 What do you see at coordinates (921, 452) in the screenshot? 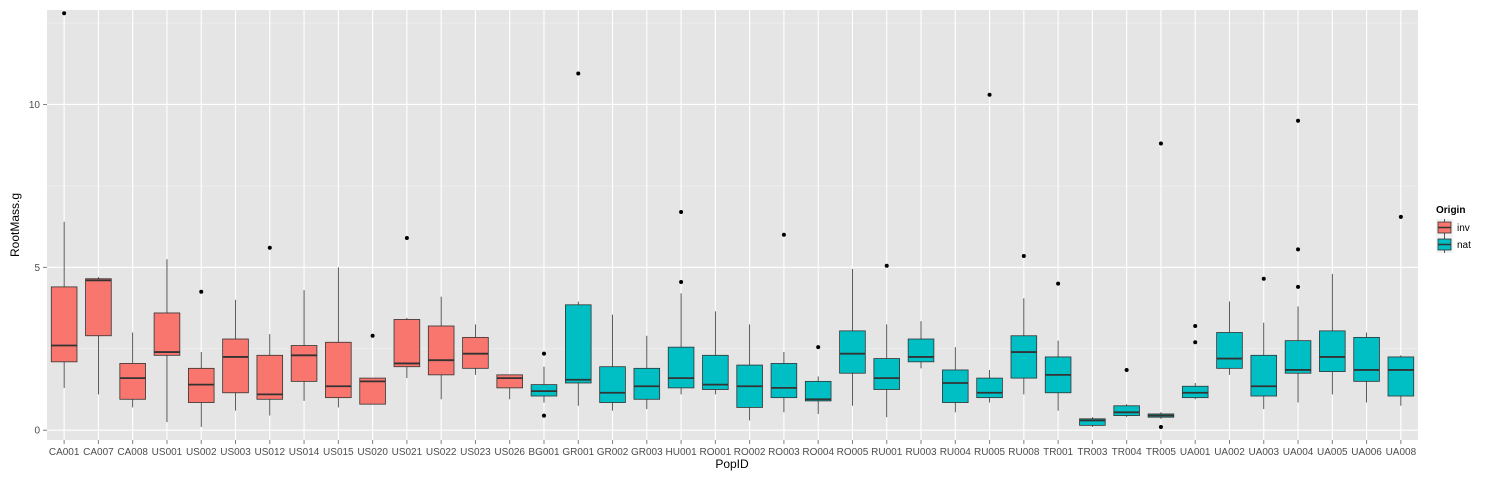
I see `x-tick-label: RU003` at bounding box center [921, 452].